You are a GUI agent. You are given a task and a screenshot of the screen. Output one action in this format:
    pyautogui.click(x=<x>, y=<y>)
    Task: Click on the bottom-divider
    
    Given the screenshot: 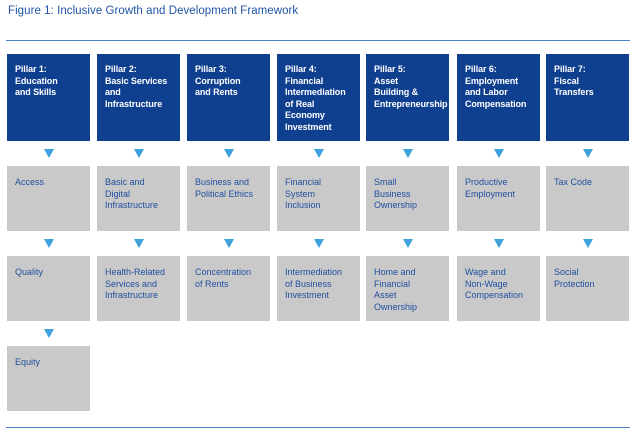 What is the action you would take?
    pyautogui.click(x=318, y=427)
    